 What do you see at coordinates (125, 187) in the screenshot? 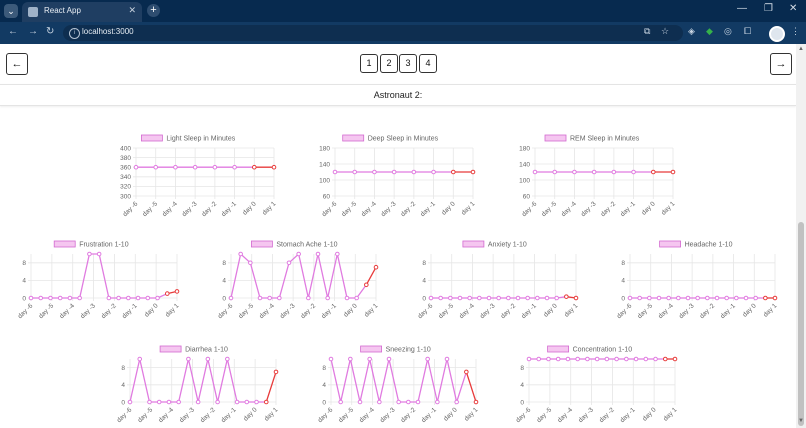
I see `y-tick-label: 320` at bounding box center [125, 187].